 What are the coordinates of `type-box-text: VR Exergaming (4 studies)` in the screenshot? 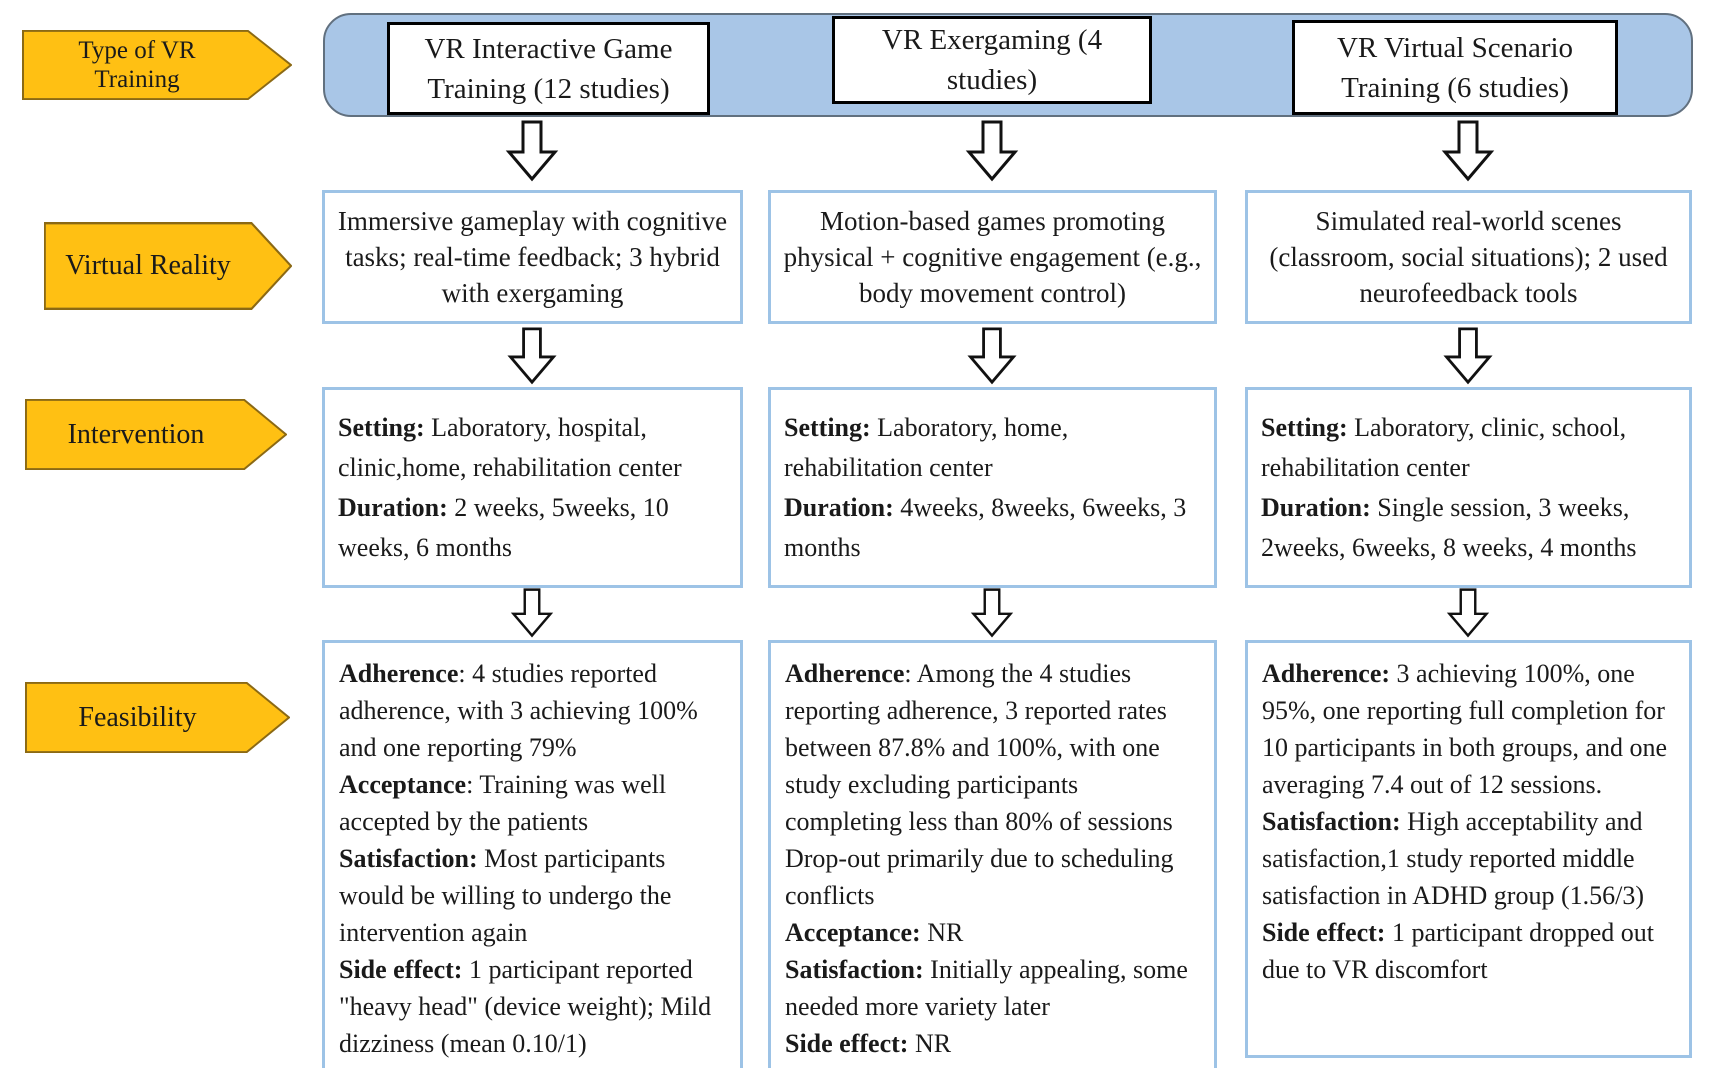 It's located at (992, 60).